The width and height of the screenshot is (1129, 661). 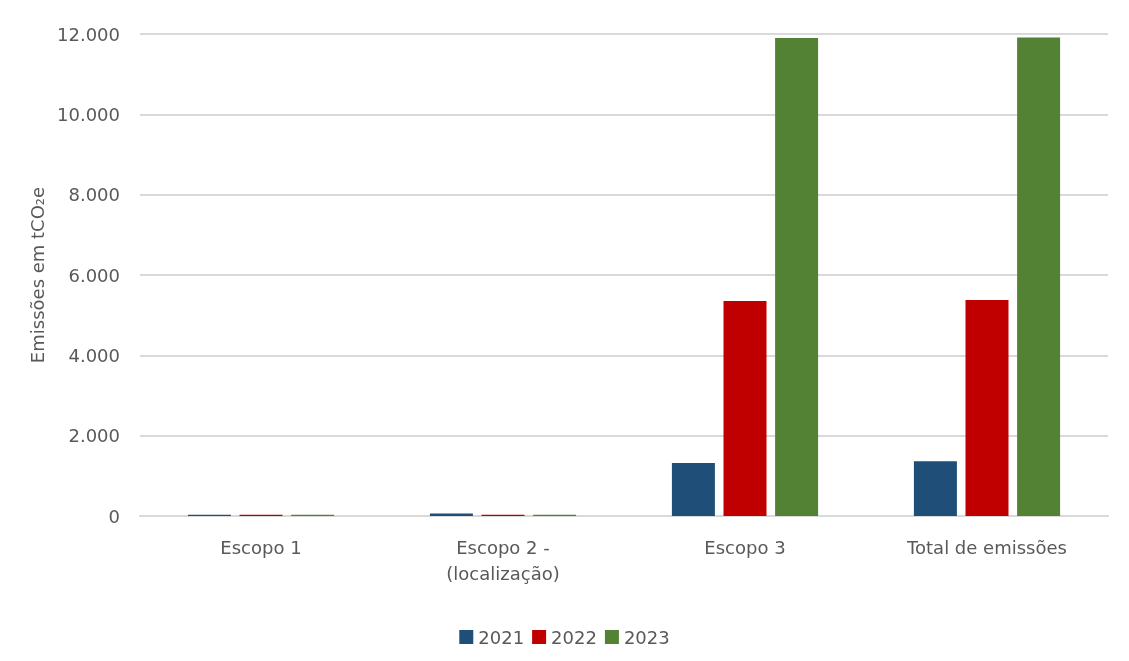 I want to click on x-tick-label: Total de emissões, so click(x=986, y=547).